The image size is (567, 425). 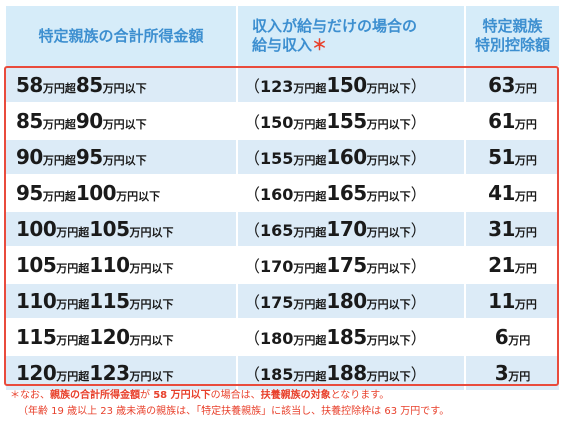 I want to click on salary-range: （123万円超150万円以下）, so click(x=351, y=85).